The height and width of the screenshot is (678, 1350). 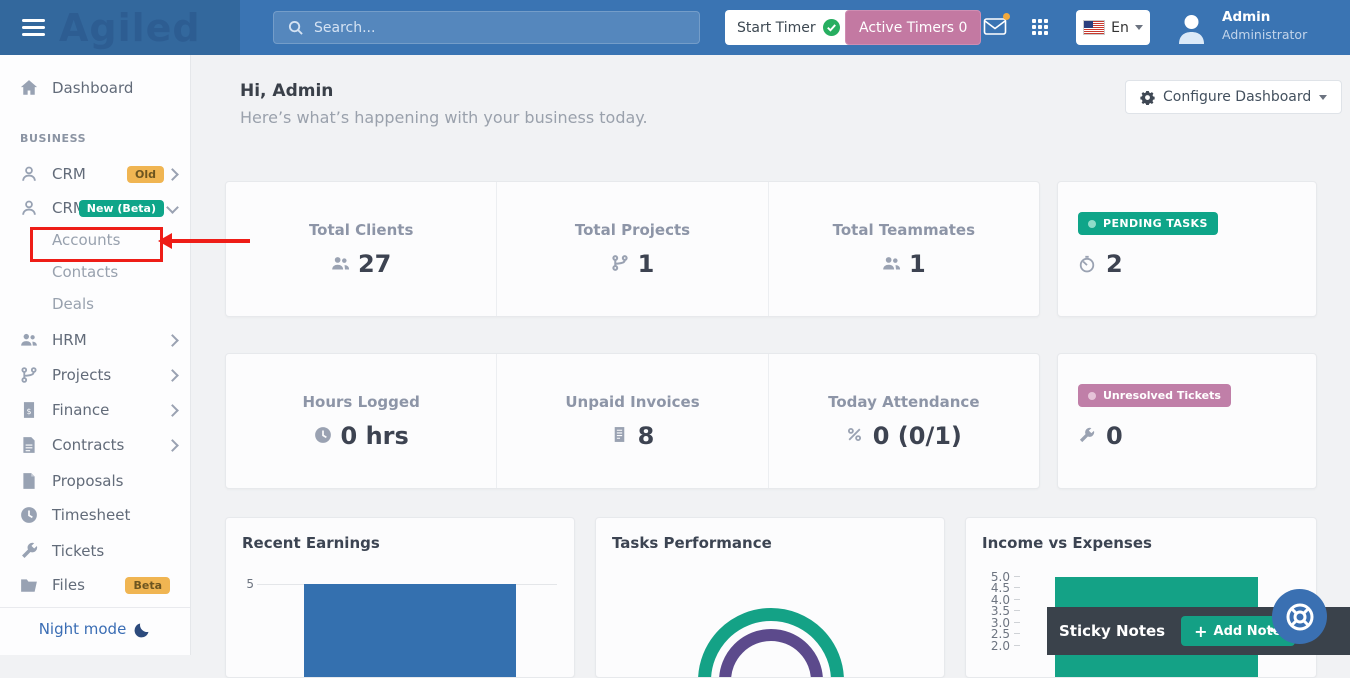 What do you see at coordinates (1265, 34) in the screenshot?
I see `user-role: Administrator` at bounding box center [1265, 34].